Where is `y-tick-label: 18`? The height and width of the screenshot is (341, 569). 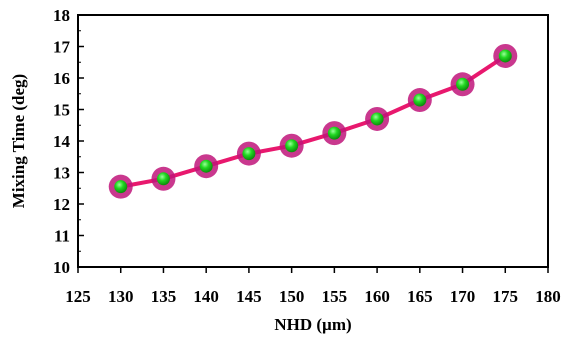 y-tick-label: 18 is located at coordinates (61, 15).